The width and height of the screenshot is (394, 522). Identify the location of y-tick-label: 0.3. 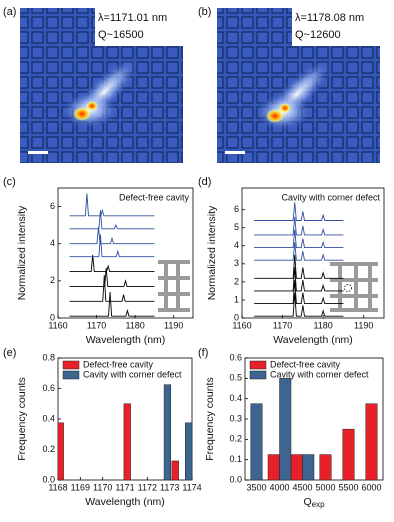
(235, 418).